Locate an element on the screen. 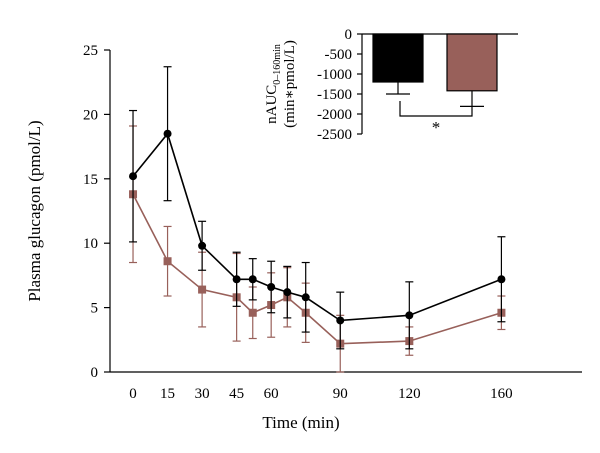 The image size is (600, 453). x-tick-label: 60 is located at coordinates (271, 394).